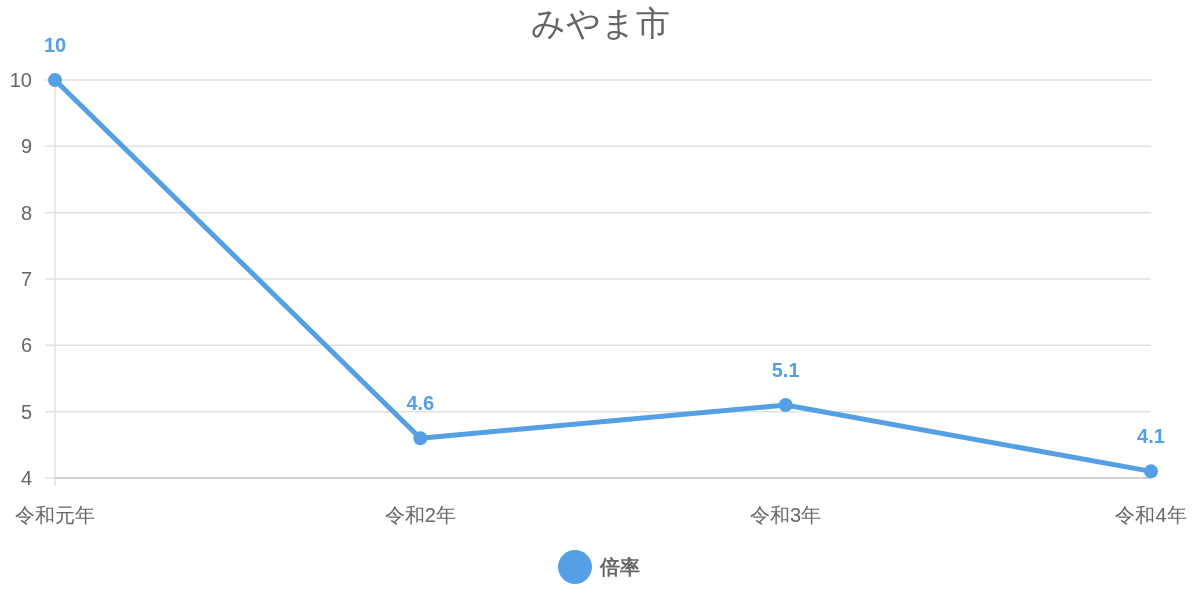 The image size is (1200, 600). I want to click on data-label: 10, so click(55, 45).